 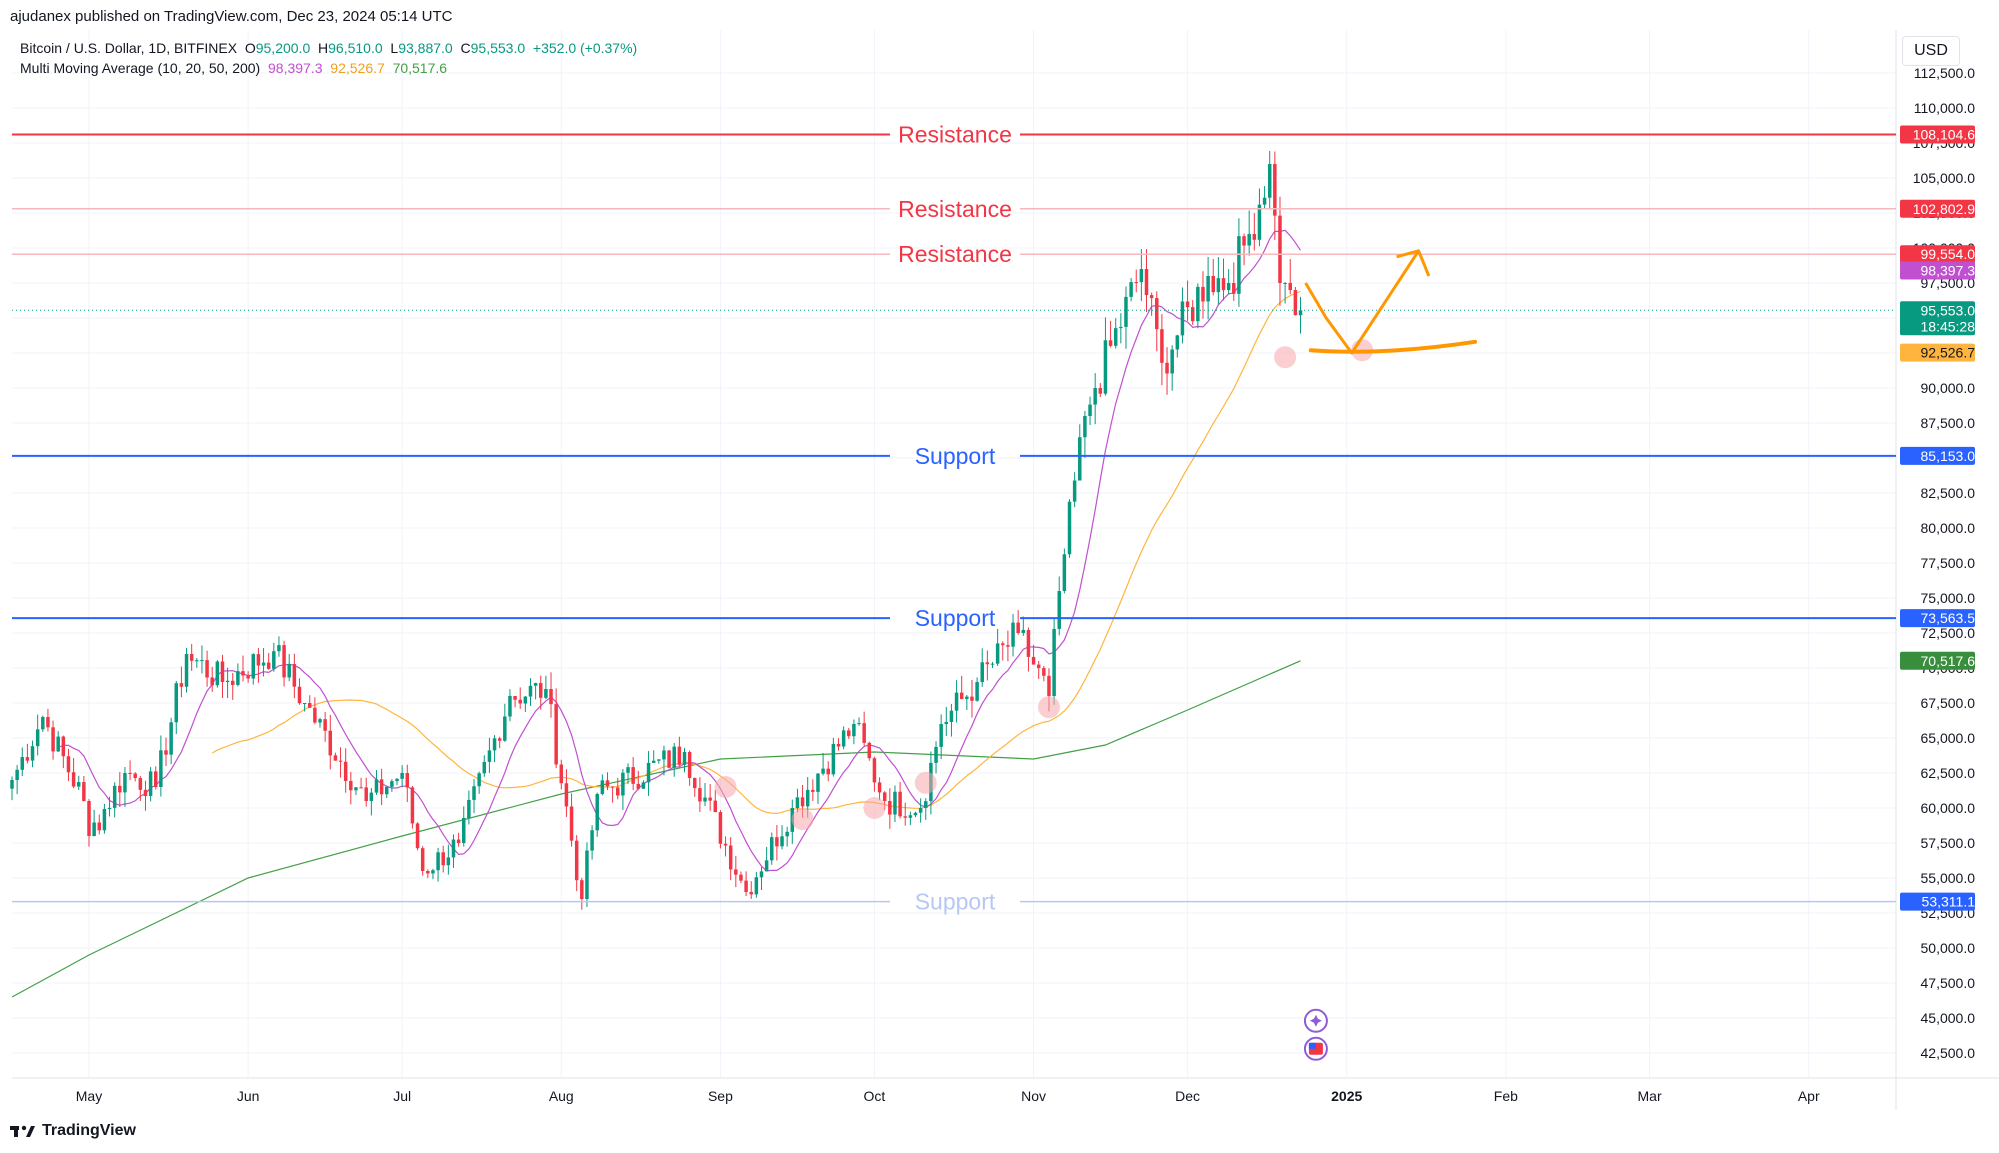 I want to click on y-tick-label: 75,000.0, so click(x=1948, y=598).